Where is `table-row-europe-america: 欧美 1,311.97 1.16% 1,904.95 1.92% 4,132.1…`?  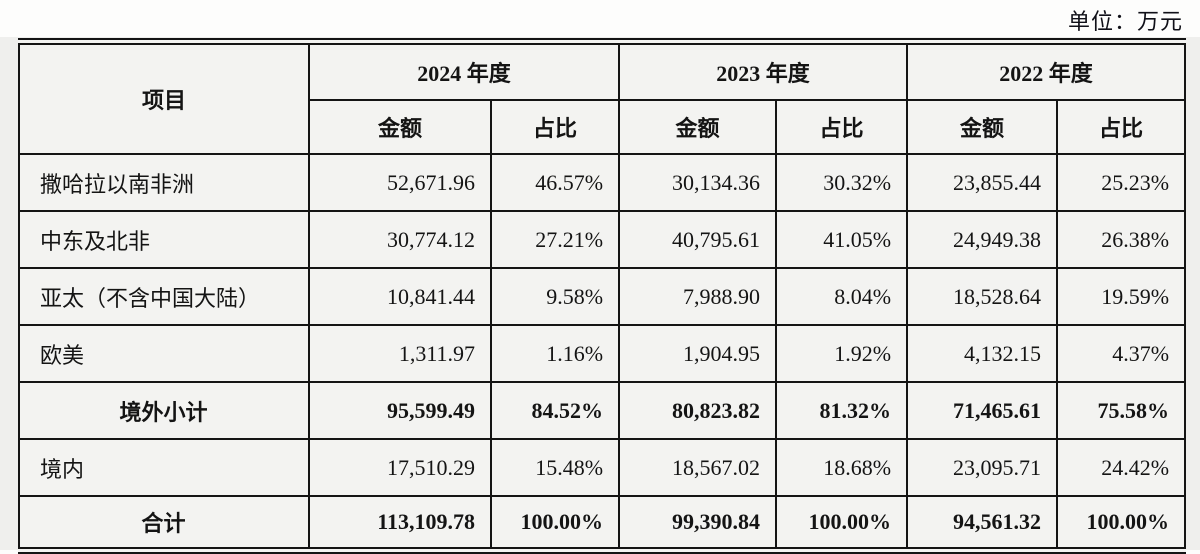
table-row-europe-america: 欧美 1,311.97 1.16% 1,904.95 1.92% 4,132.1… is located at coordinates (602, 353).